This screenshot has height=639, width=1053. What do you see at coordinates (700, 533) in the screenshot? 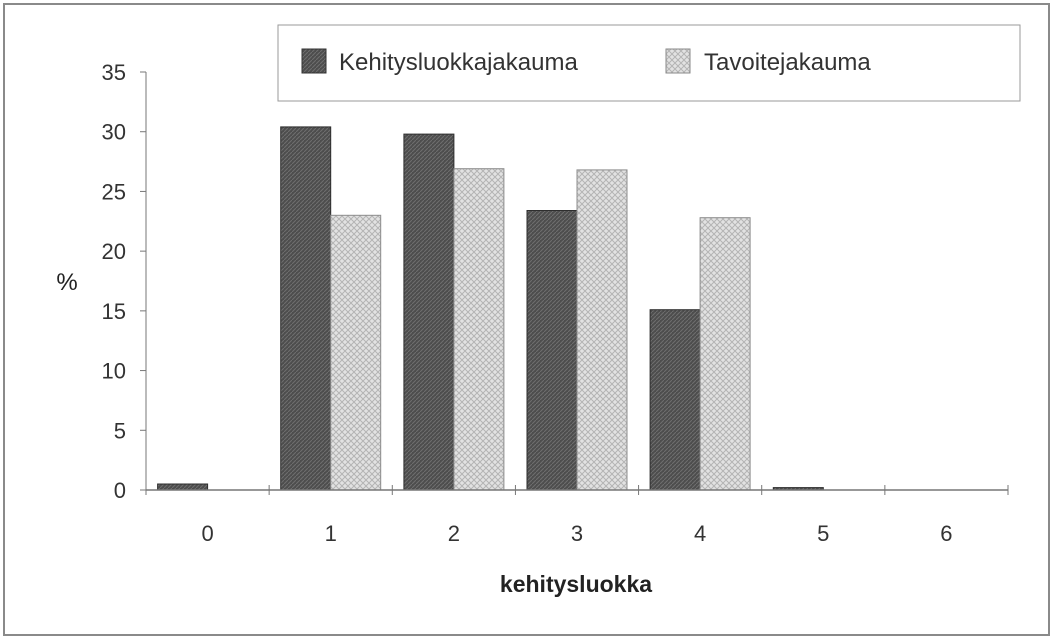
I see `x-tick-label-4: 4` at bounding box center [700, 533].